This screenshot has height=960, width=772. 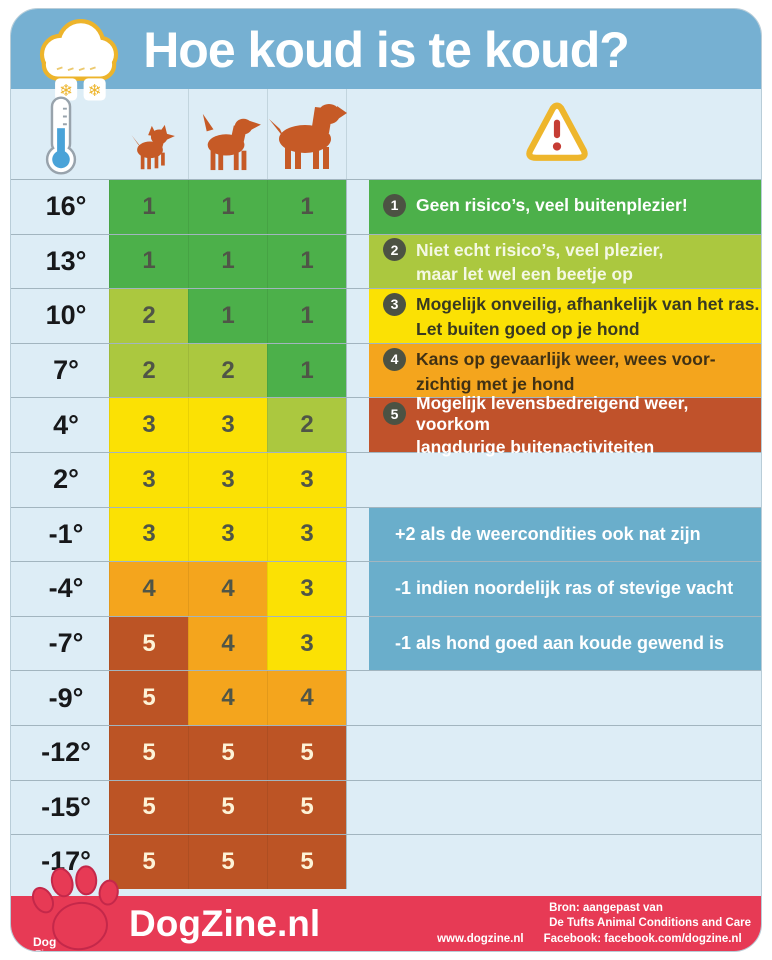 What do you see at coordinates (66, 806) in the screenshot?
I see `temperature-label: -15°` at bounding box center [66, 806].